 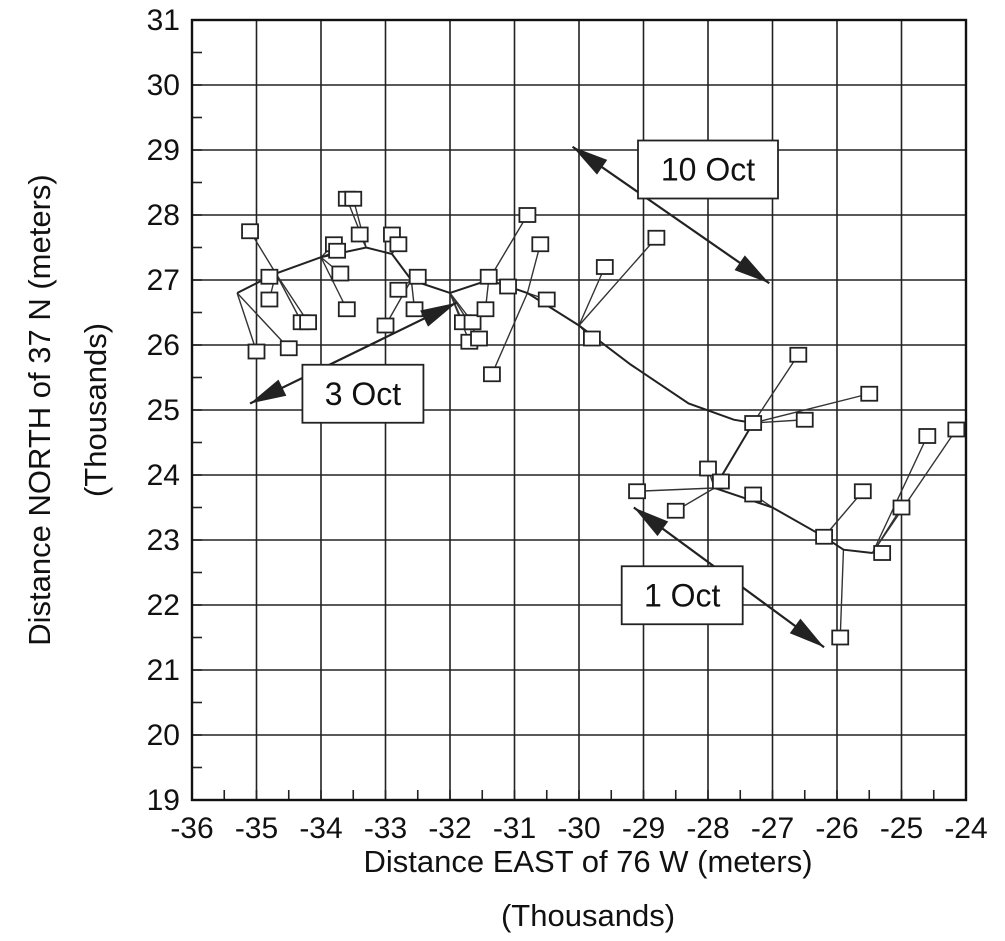 What do you see at coordinates (163, 150) in the screenshot?
I see `y-tick-label: 29` at bounding box center [163, 150].